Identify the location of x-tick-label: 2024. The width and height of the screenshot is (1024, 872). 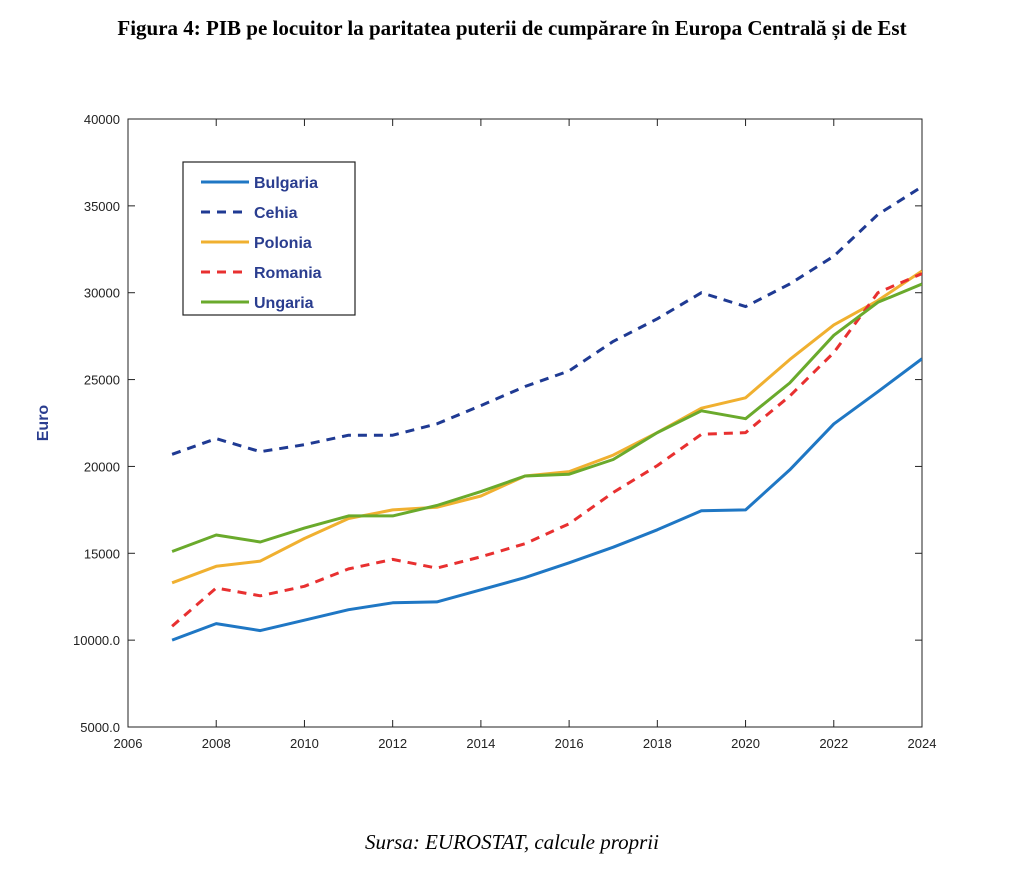
(922, 743).